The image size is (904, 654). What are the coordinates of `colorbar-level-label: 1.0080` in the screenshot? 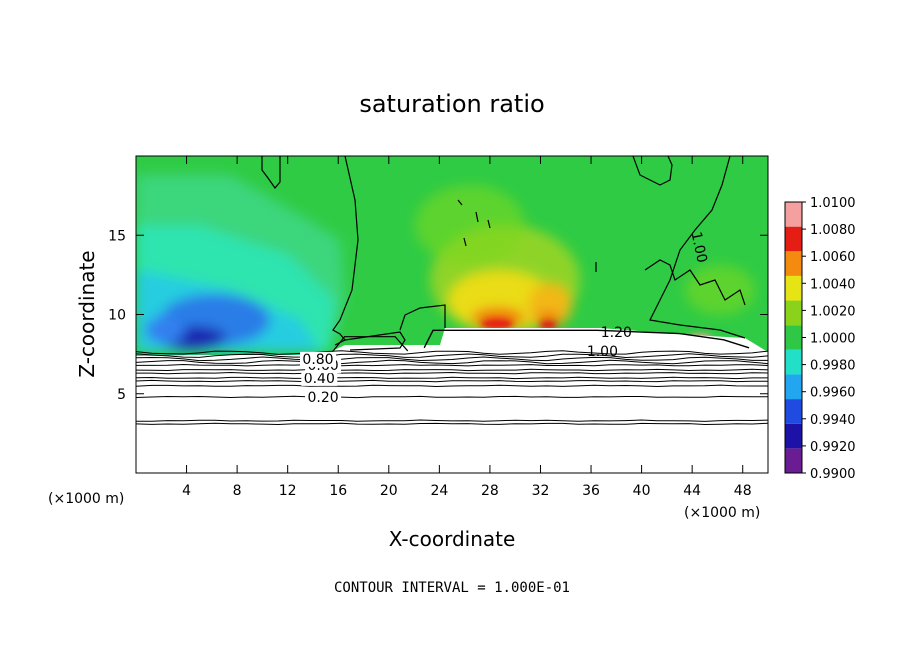 It's located at (833, 230).